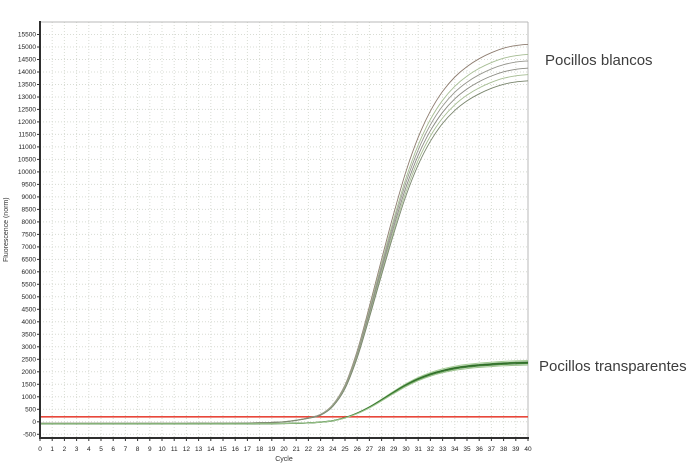 The width and height of the screenshot is (700, 475). What do you see at coordinates (321, 449) in the screenshot?
I see `svg-text: 23` at bounding box center [321, 449].